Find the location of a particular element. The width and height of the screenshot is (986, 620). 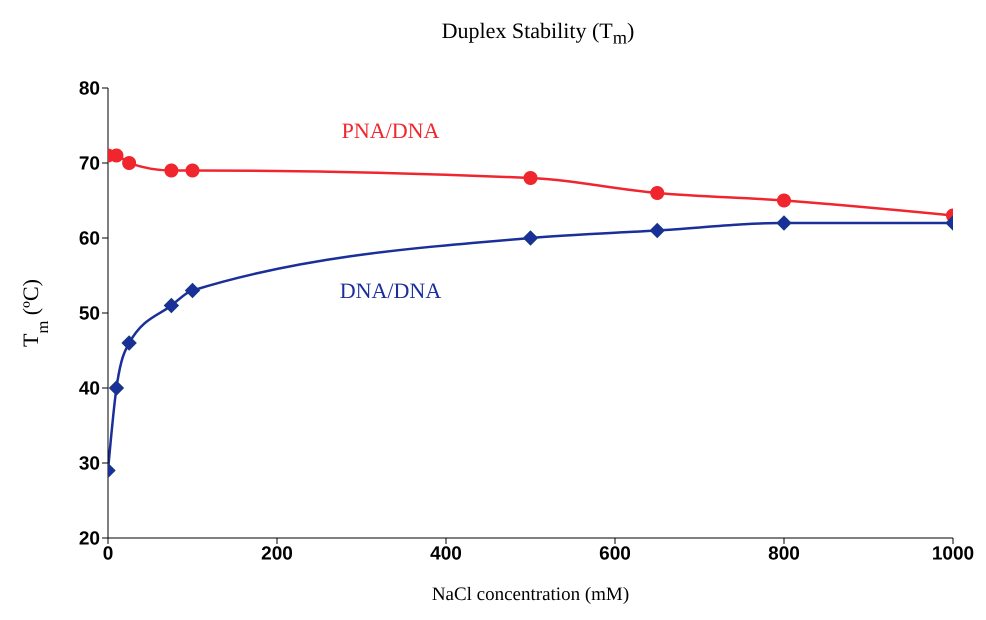

x-tick-label: 800 is located at coordinates (784, 553).